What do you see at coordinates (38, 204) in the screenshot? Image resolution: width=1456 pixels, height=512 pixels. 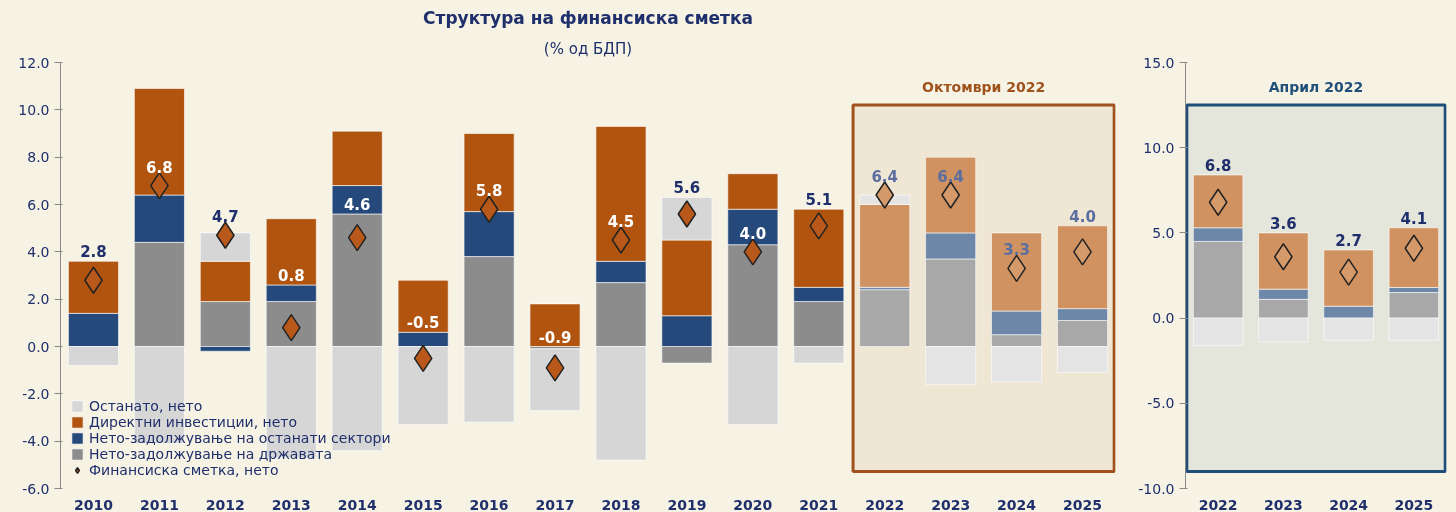 I see `y-tick-label: 6.0` at bounding box center [38, 204].